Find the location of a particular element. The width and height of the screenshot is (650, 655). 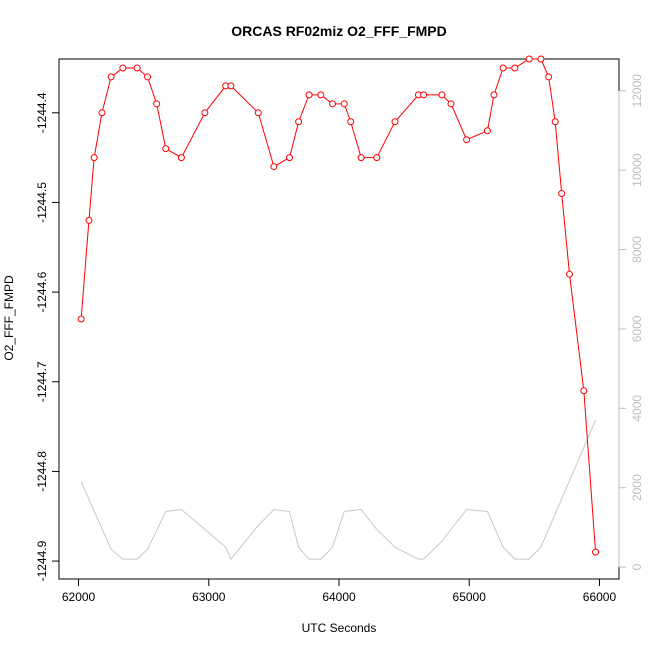

y2-tick-label: 12000 is located at coordinates (637, 91).